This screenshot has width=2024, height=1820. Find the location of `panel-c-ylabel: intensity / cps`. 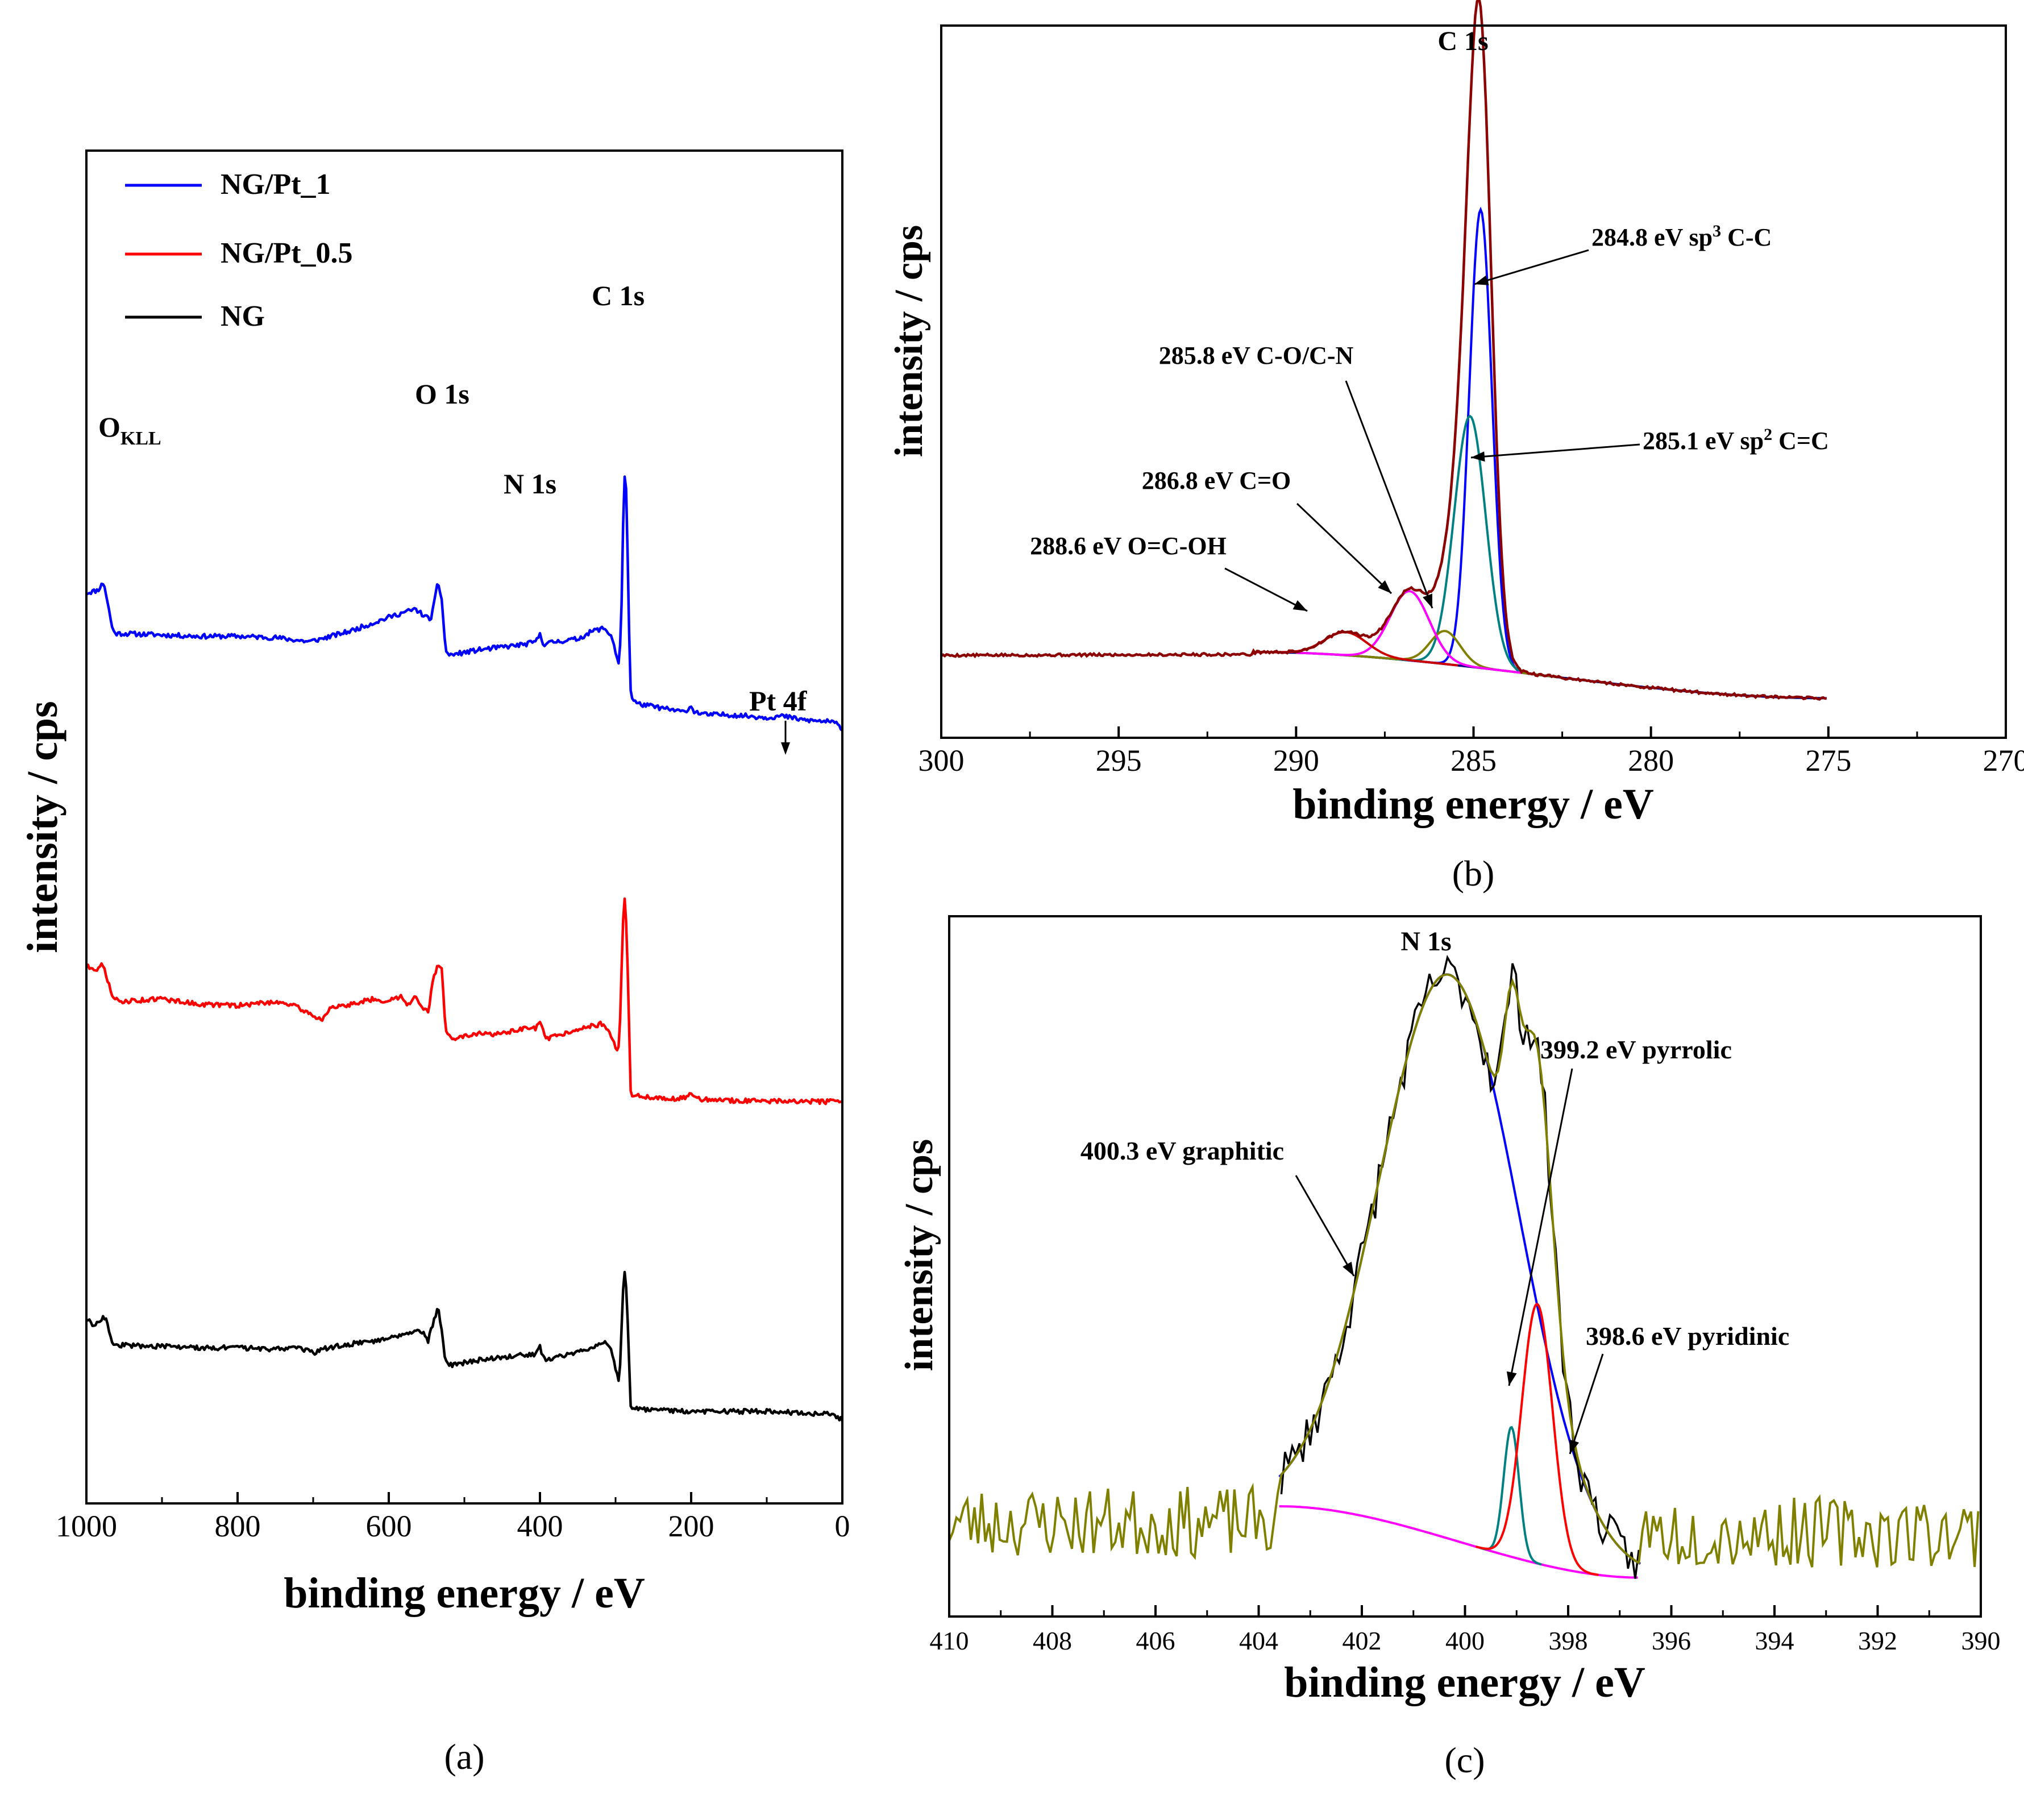

panel-c-ylabel: intensity / cps is located at coordinates (919, 1255).